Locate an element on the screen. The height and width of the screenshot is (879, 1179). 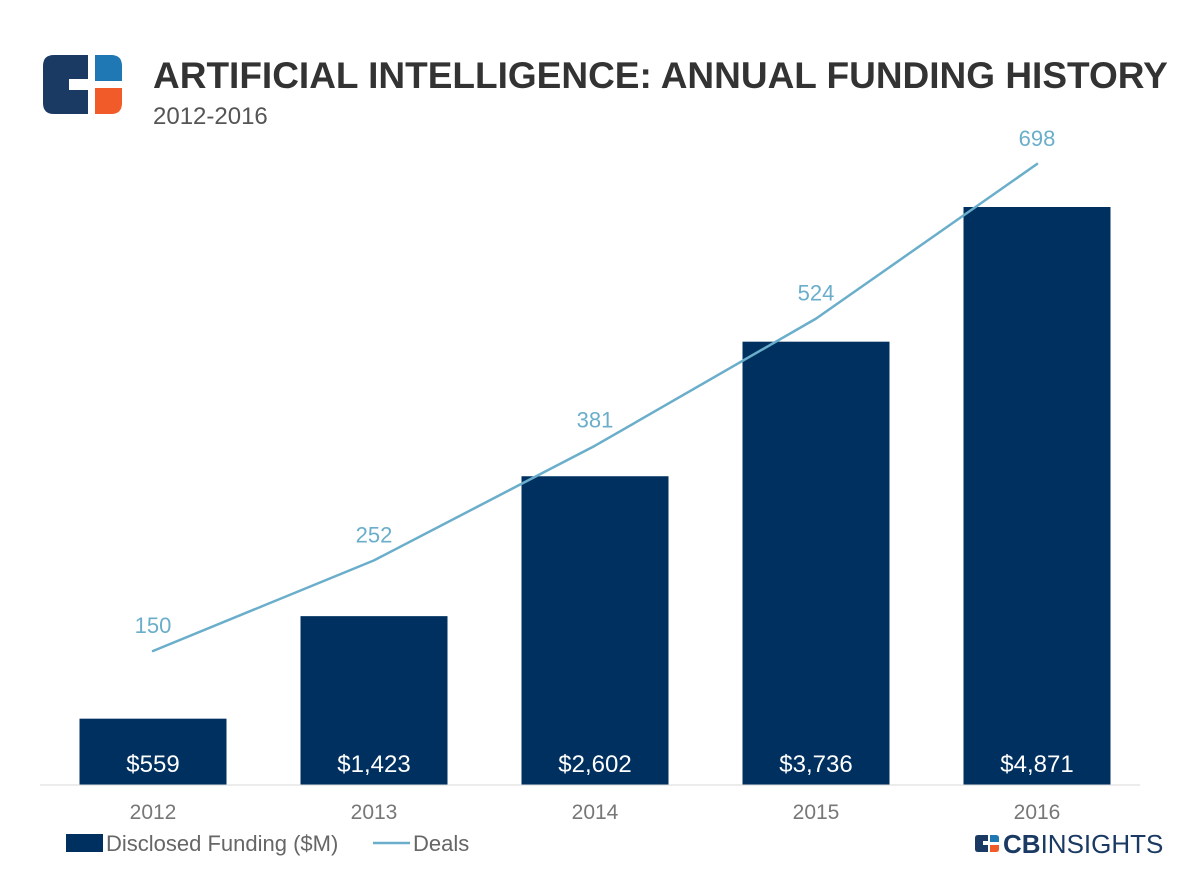
brand-name-rest: INSIGHTS is located at coordinates (1102, 844).